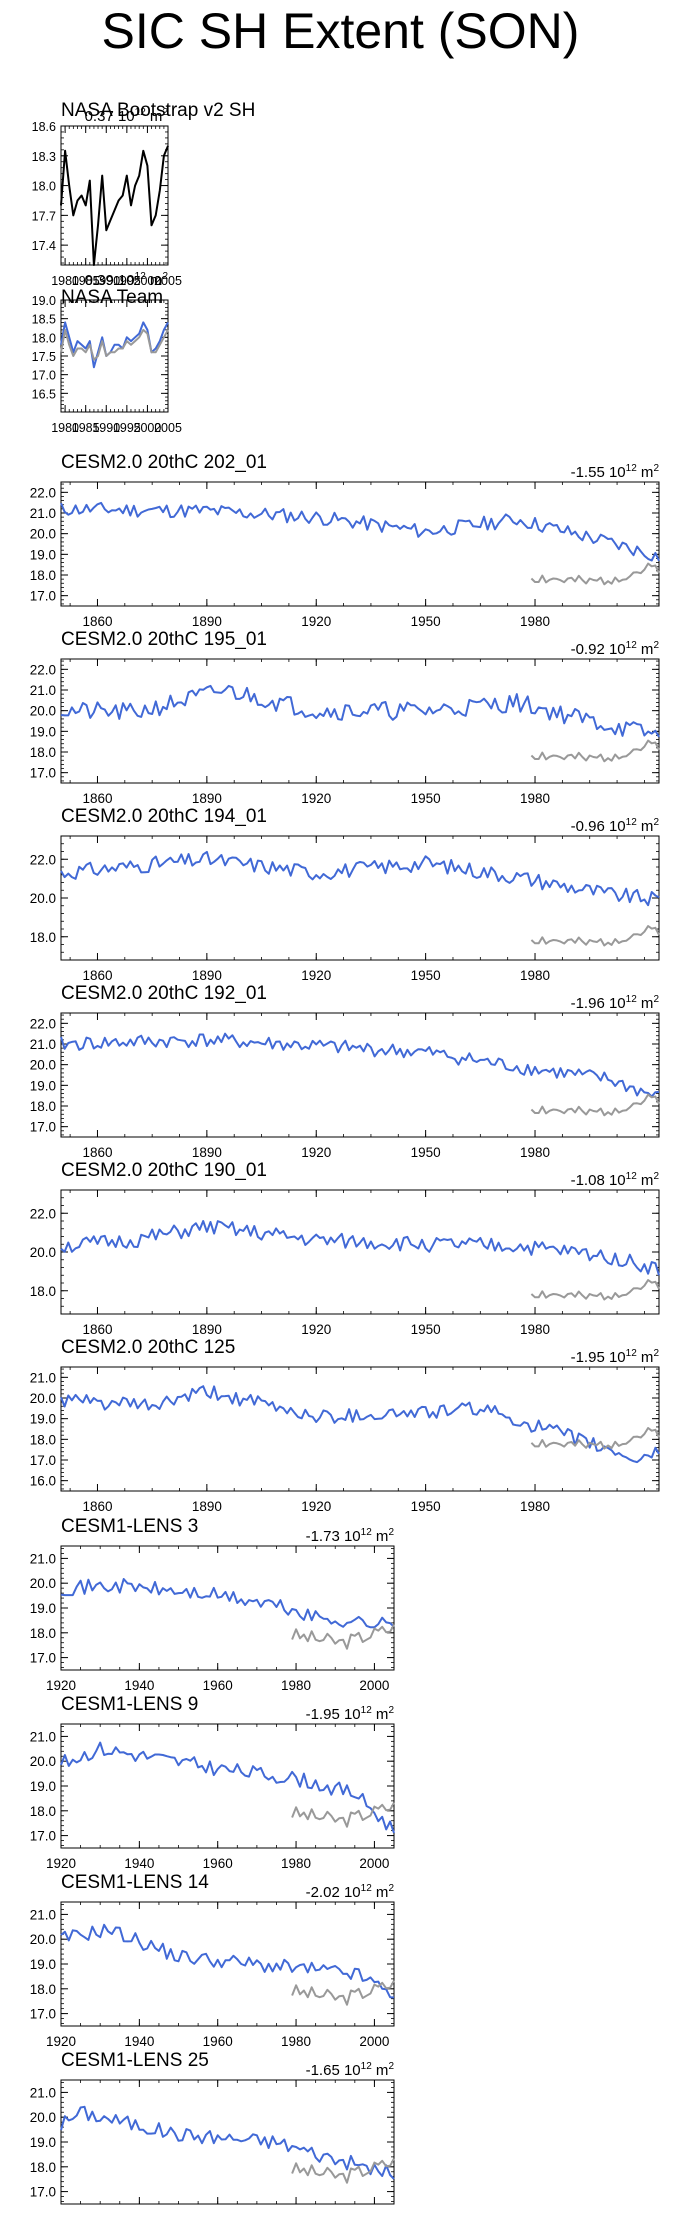 The width and height of the screenshot is (681, 2213). Describe the element at coordinates (112, 297) in the screenshot. I see `chart-title: NASA Team` at that location.